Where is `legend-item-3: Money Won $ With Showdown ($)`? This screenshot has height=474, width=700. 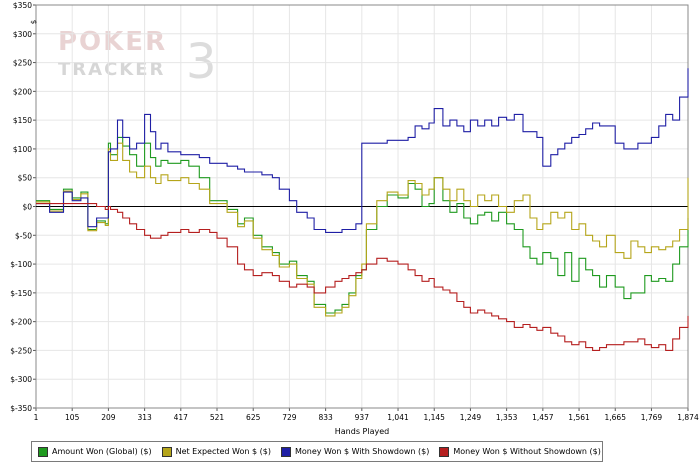 legend-item-3: Money Won $ With Showdown ($) is located at coordinates (353, 451).